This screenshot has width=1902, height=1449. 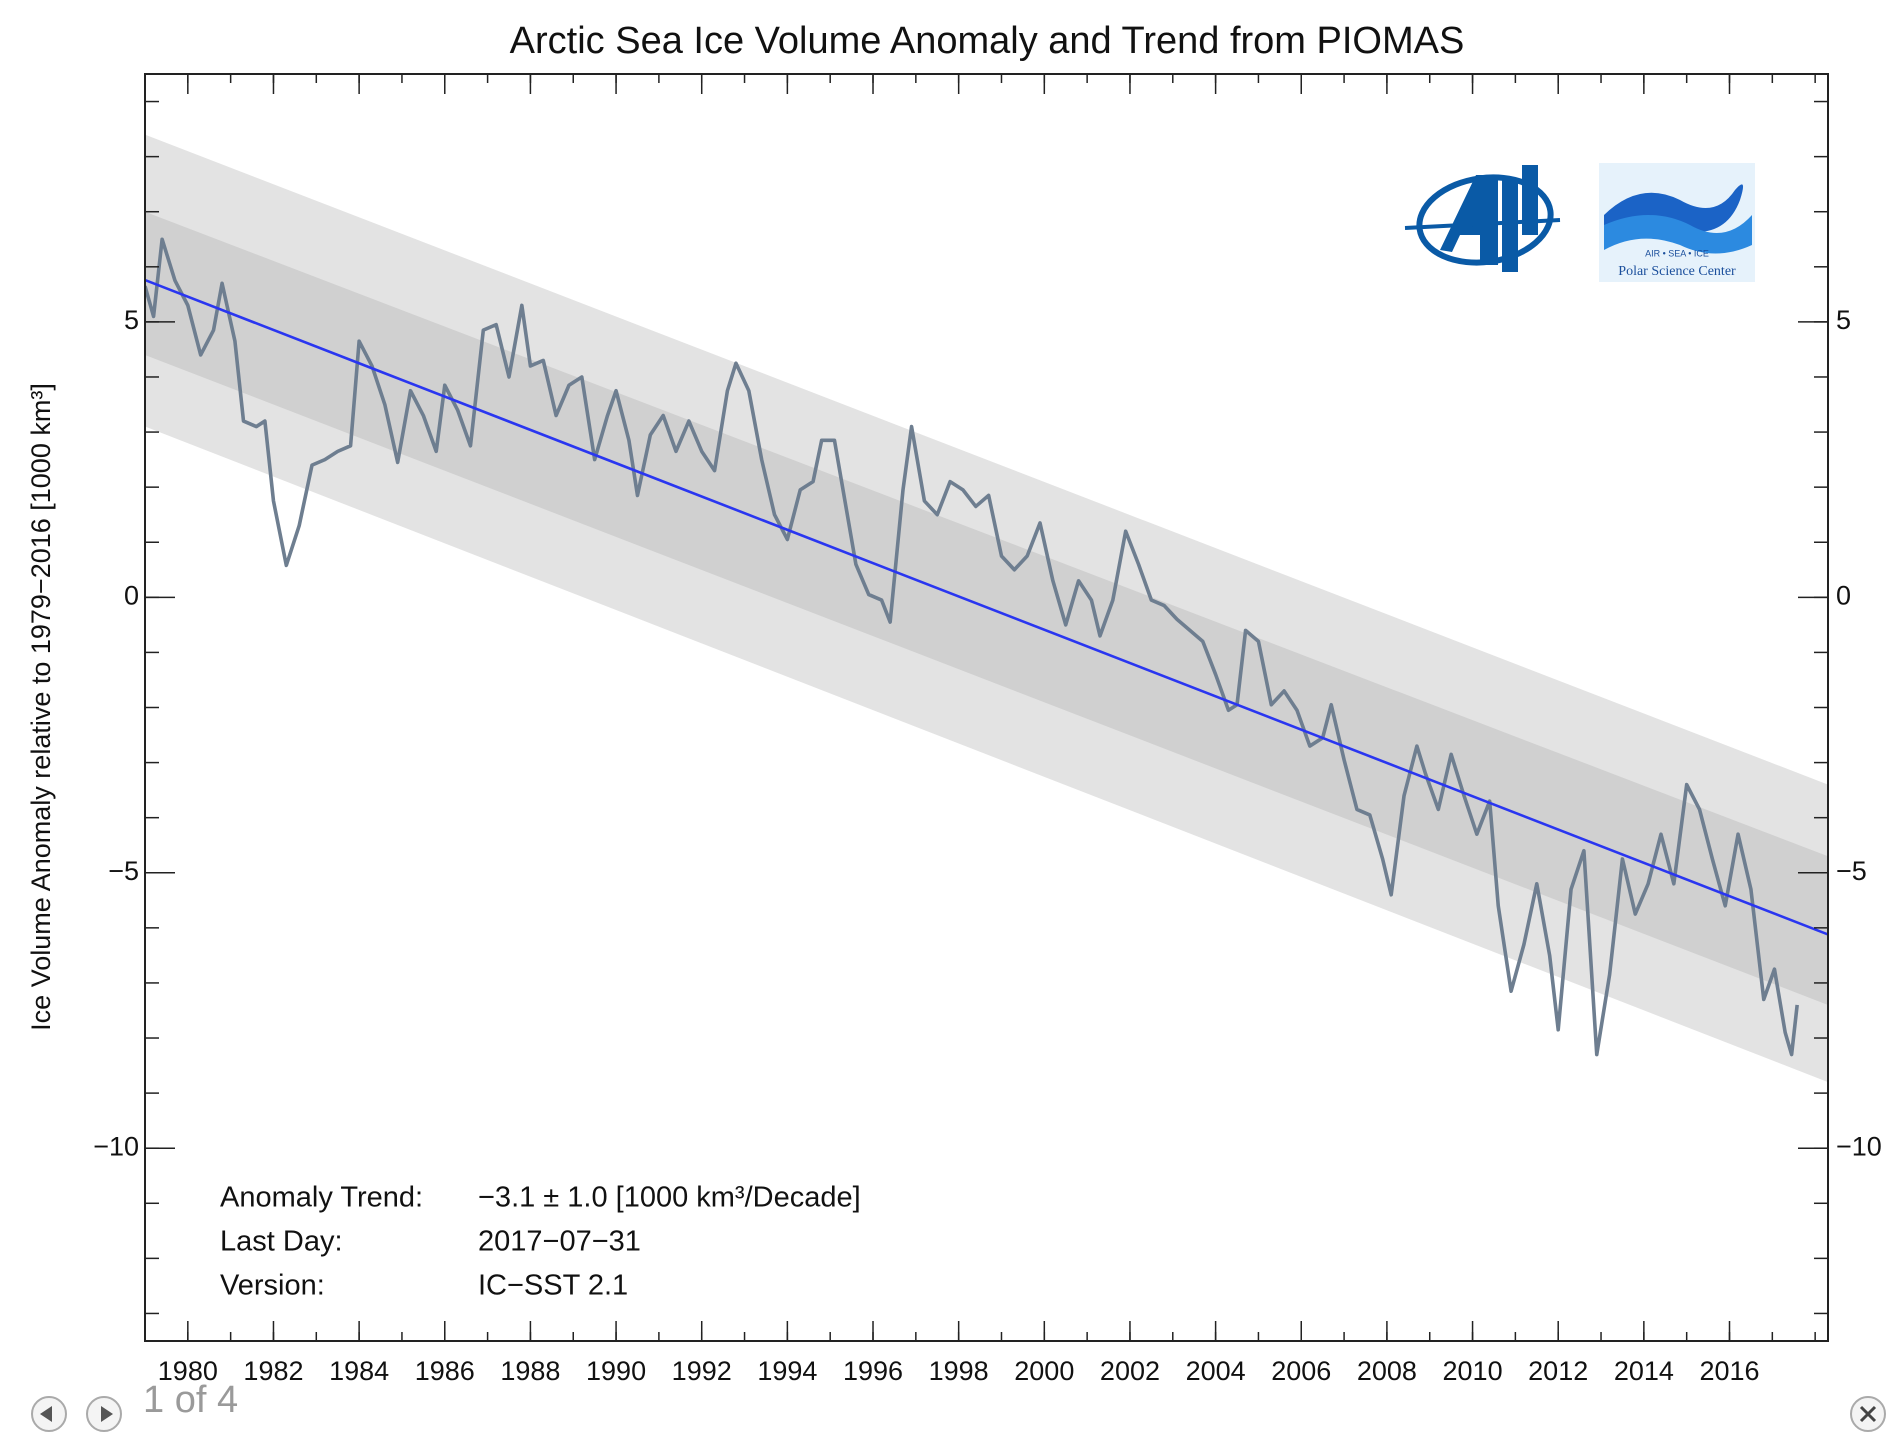 I want to click on x-tick-label: 2016, so click(x=1729, y=1371).